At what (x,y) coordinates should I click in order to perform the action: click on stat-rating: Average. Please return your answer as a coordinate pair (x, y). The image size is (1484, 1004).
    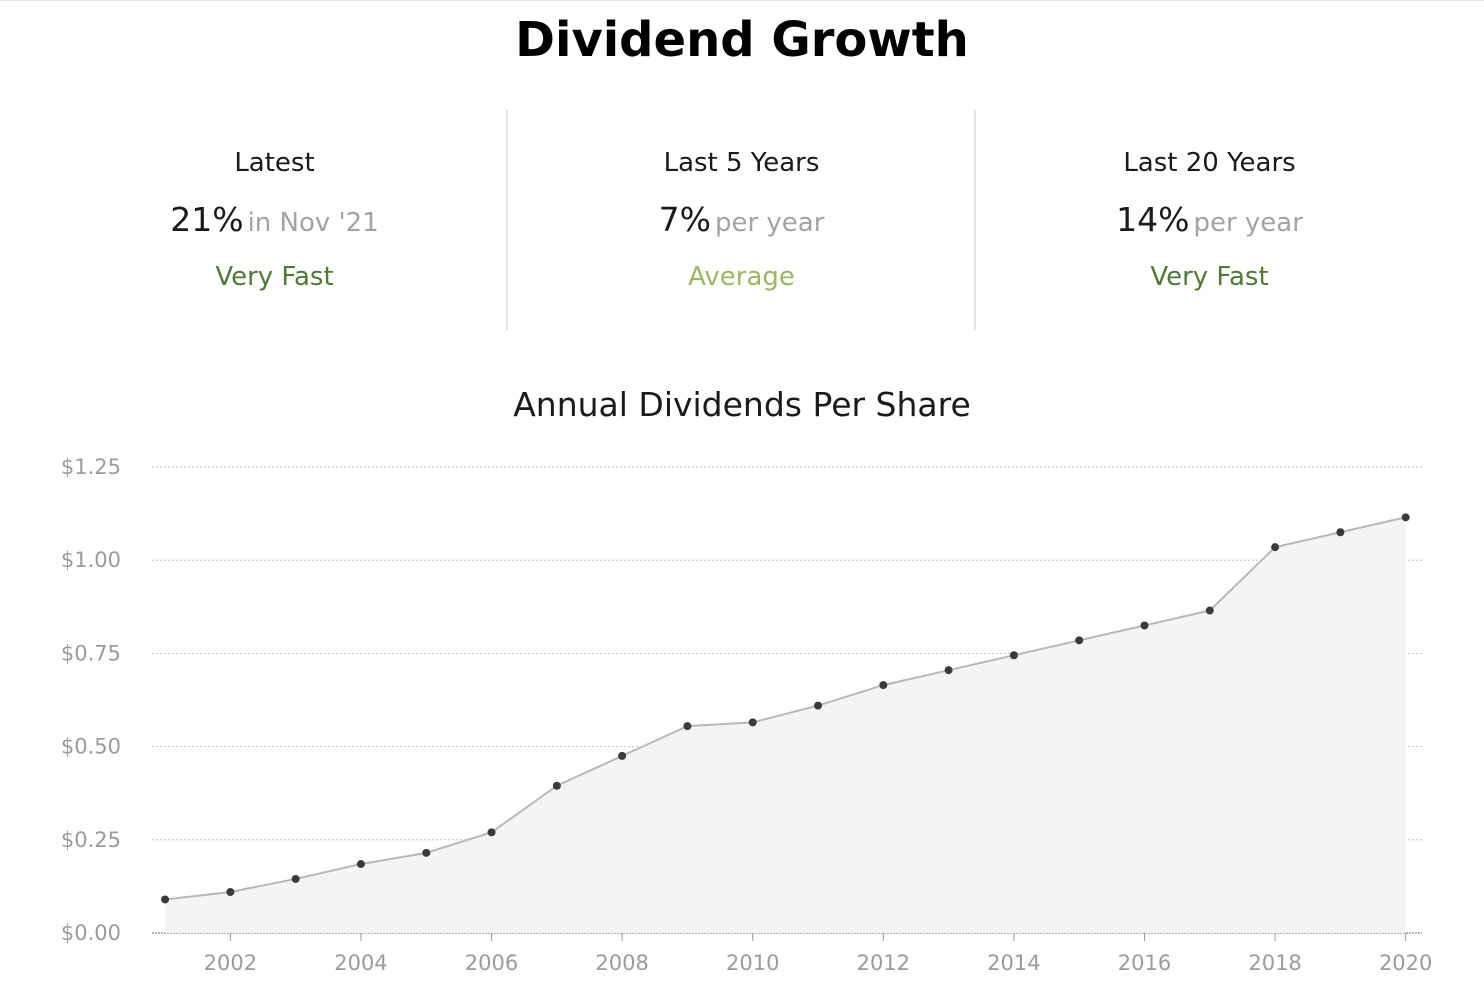
    Looking at the image, I should click on (741, 277).